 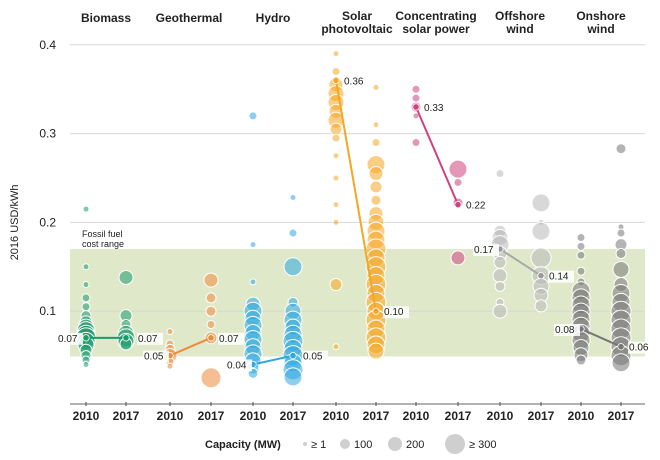 What do you see at coordinates (357, 16) in the screenshot?
I see `tech-label: Solar` at bounding box center [357, 16].